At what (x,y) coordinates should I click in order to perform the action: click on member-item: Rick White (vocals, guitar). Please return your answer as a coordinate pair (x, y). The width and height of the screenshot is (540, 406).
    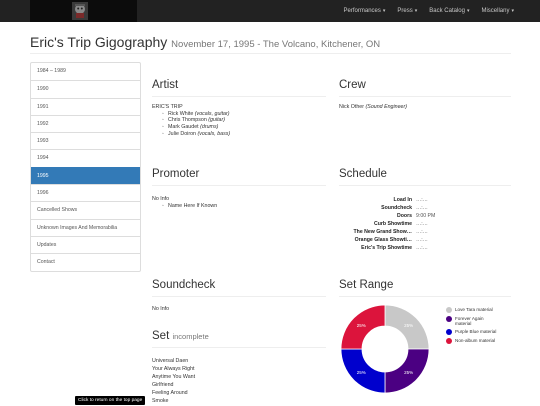
    Looking at the image, I should click on (196, 114).